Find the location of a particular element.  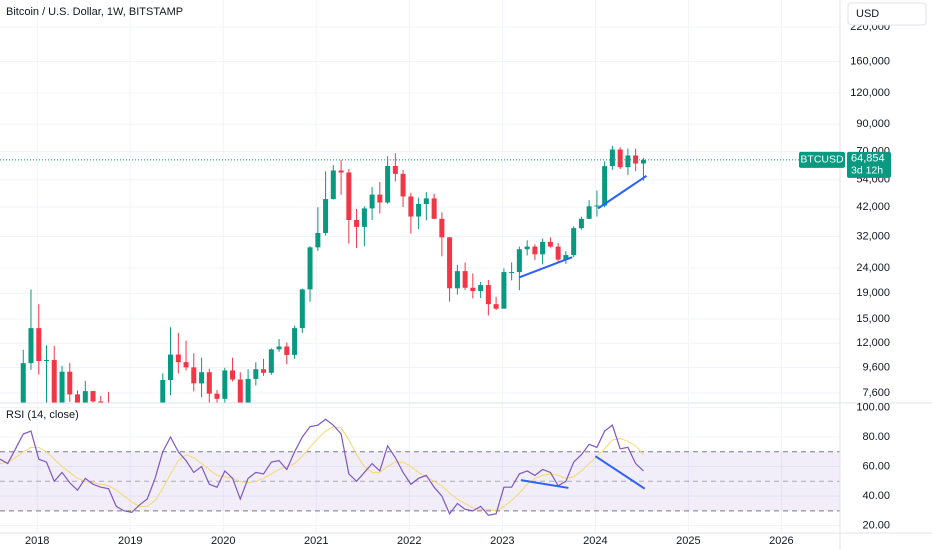

countdown-tag: 3d 12h is located at coordinates (867, 171).